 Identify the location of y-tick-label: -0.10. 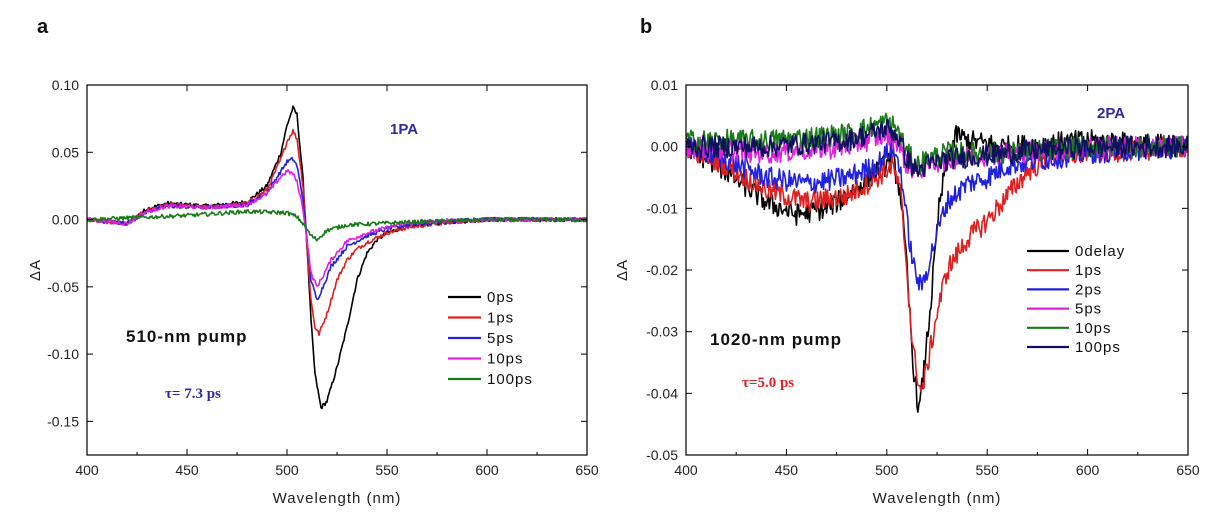
(63, 354).